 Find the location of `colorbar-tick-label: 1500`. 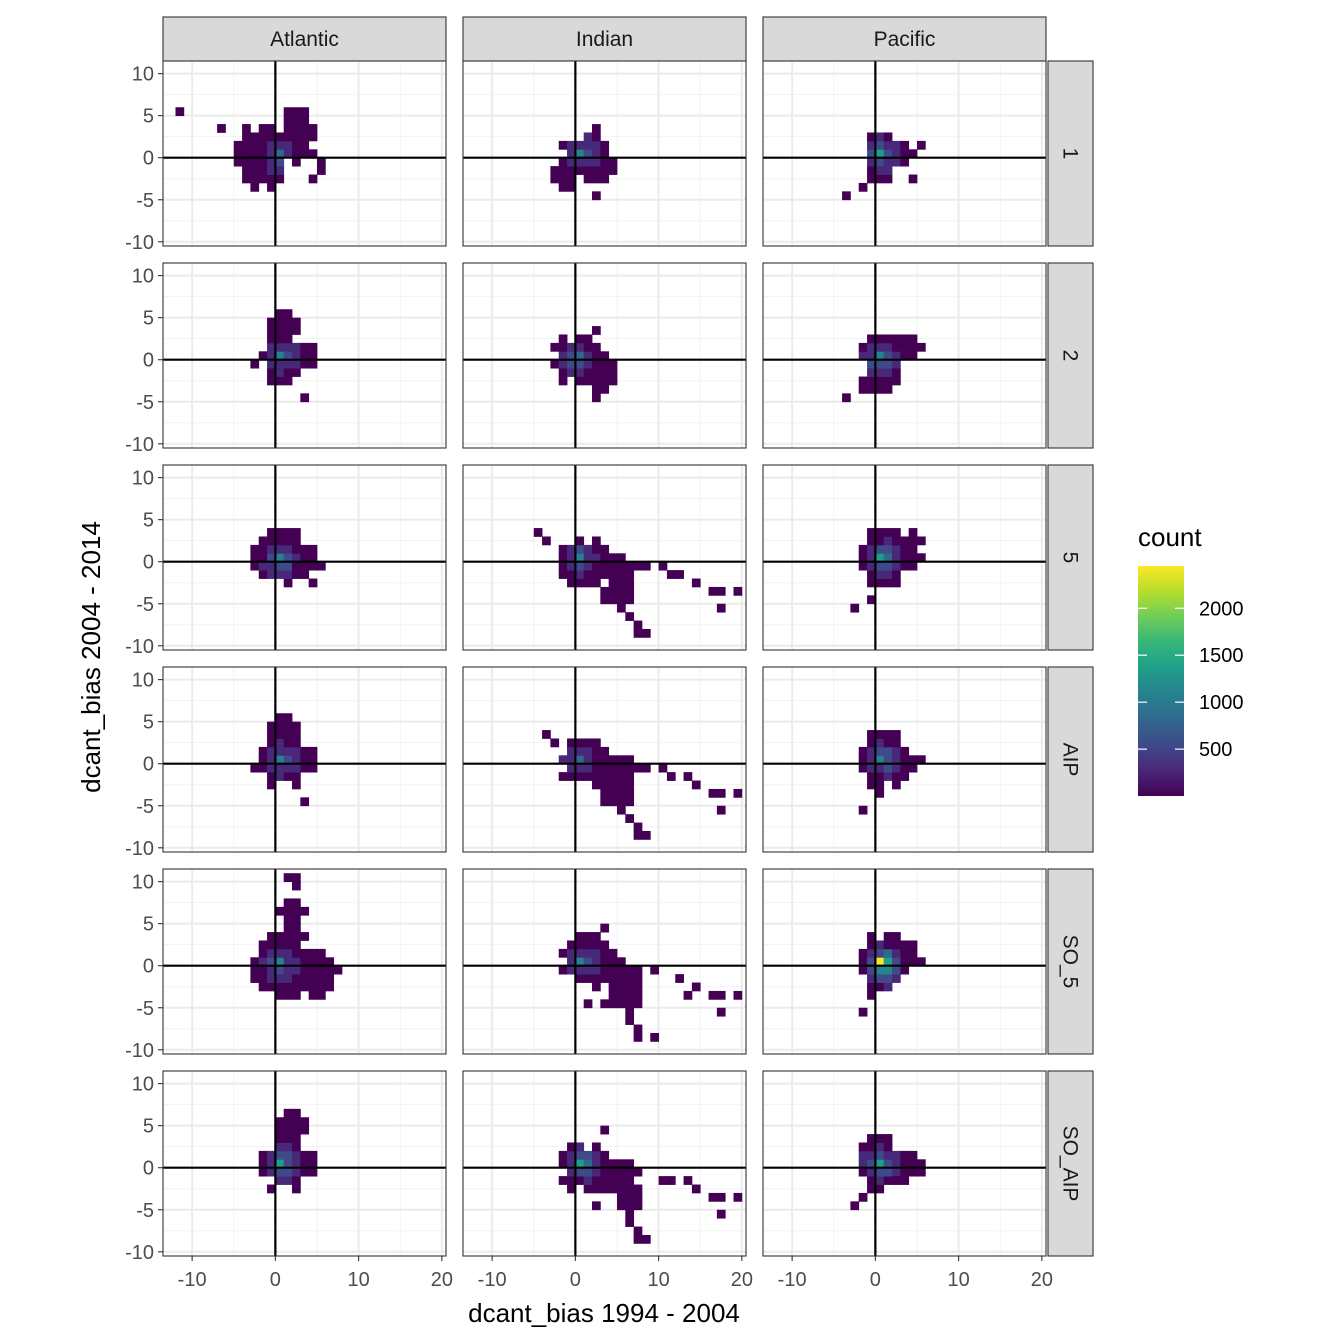

colorbar-tick-label: 1500 is located at coordinates (1221, 656).